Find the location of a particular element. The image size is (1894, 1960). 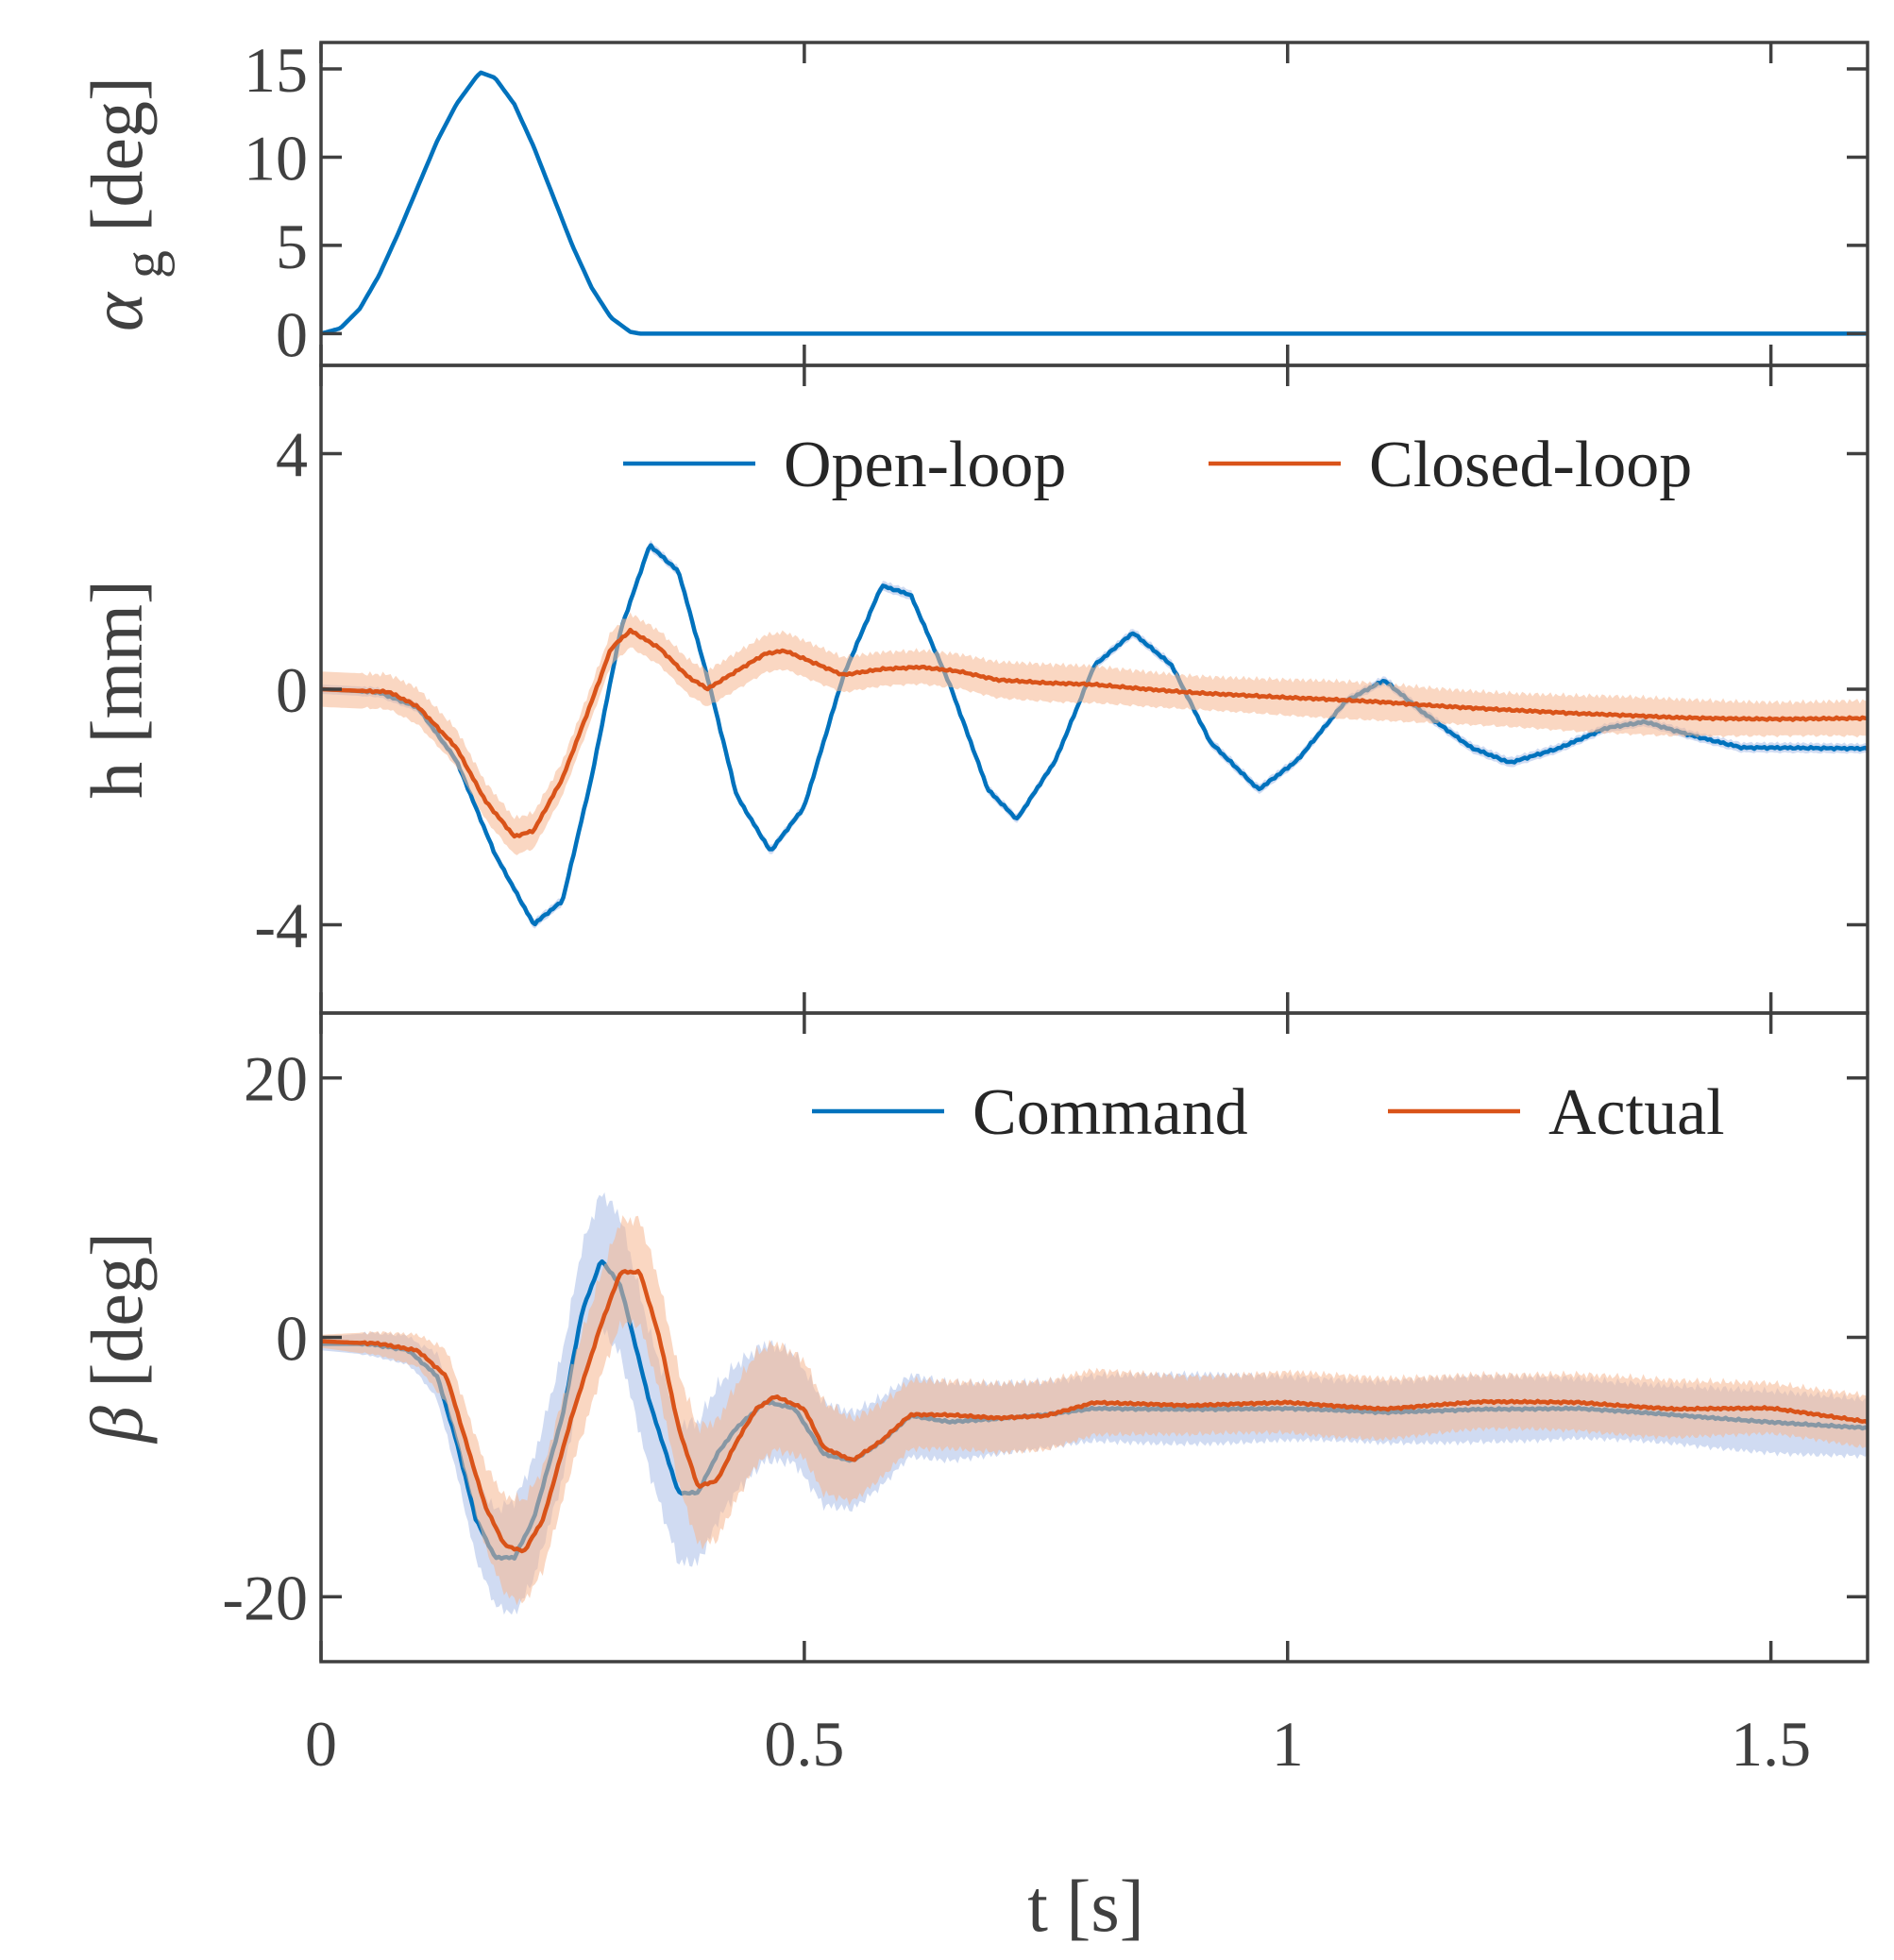

series-line-closed-loop is located at coordinates (1094, 733).